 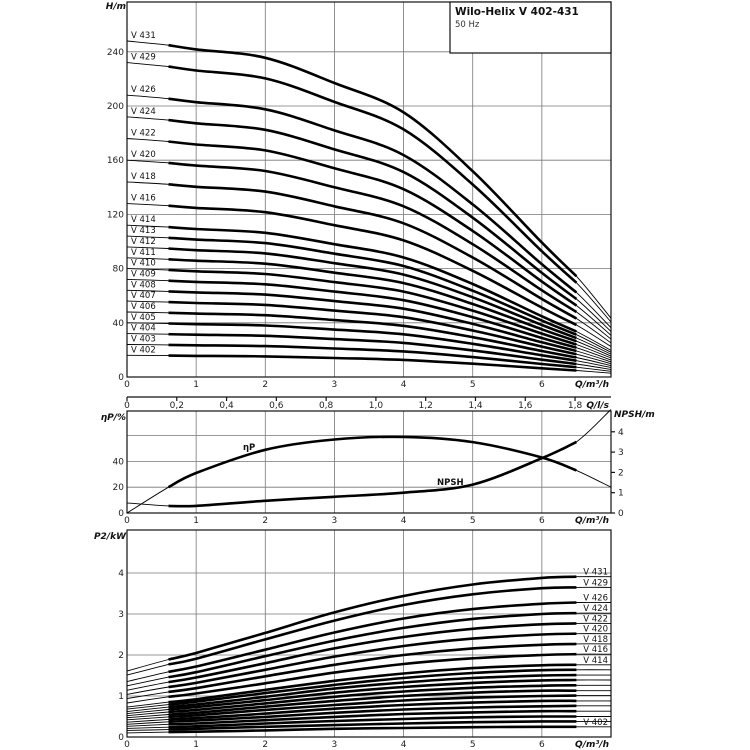 I want to click on y-tick-label: 0, so click(x=121, y=514).